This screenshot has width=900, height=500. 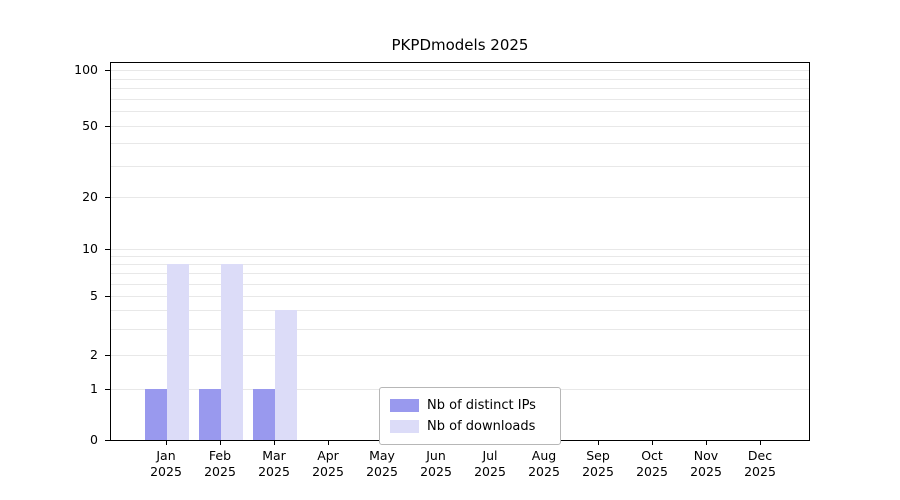 I want to click on legend-item-downloads: Nb of downloads, so click(x=470, y=426).